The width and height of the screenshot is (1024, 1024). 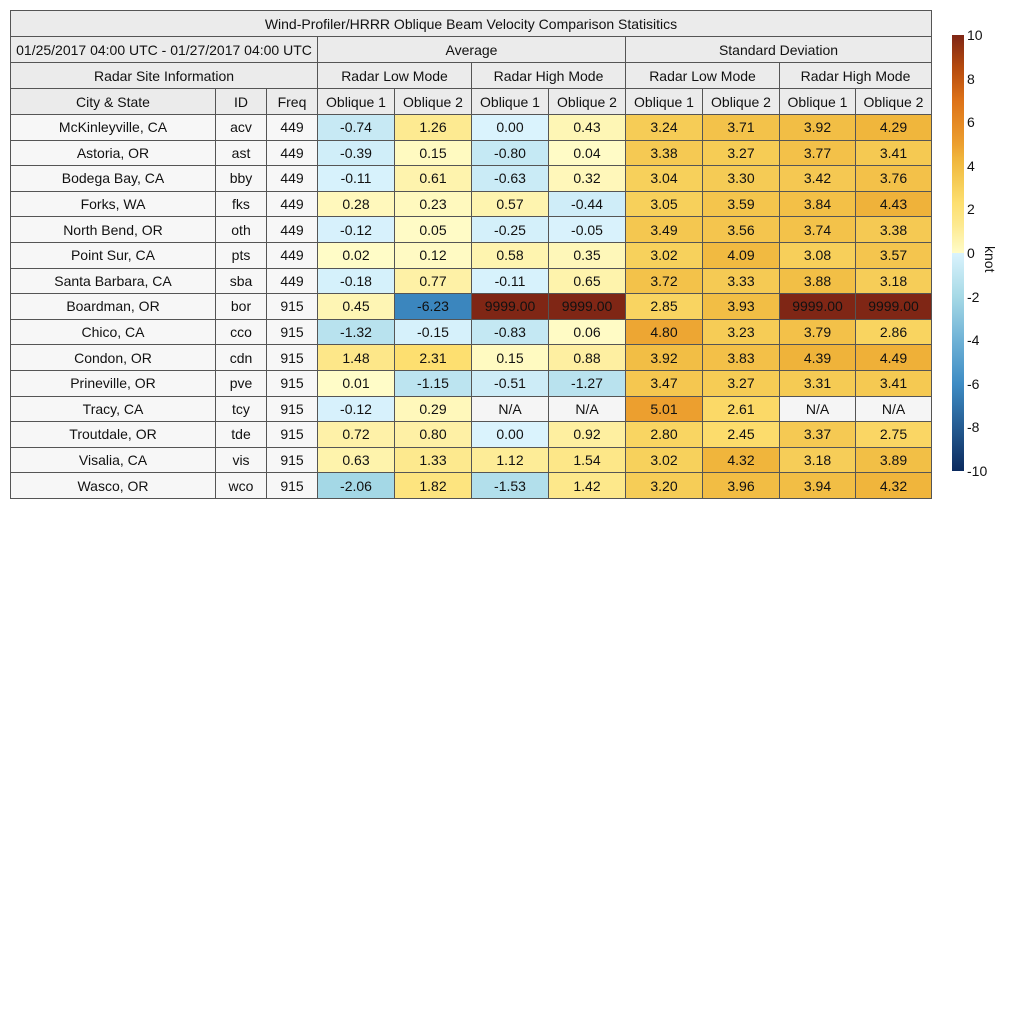 What do you see at coordinates (741, 281) in the screenshot?
I see `value-cell: 3.33` at bounding box center [741, 281].